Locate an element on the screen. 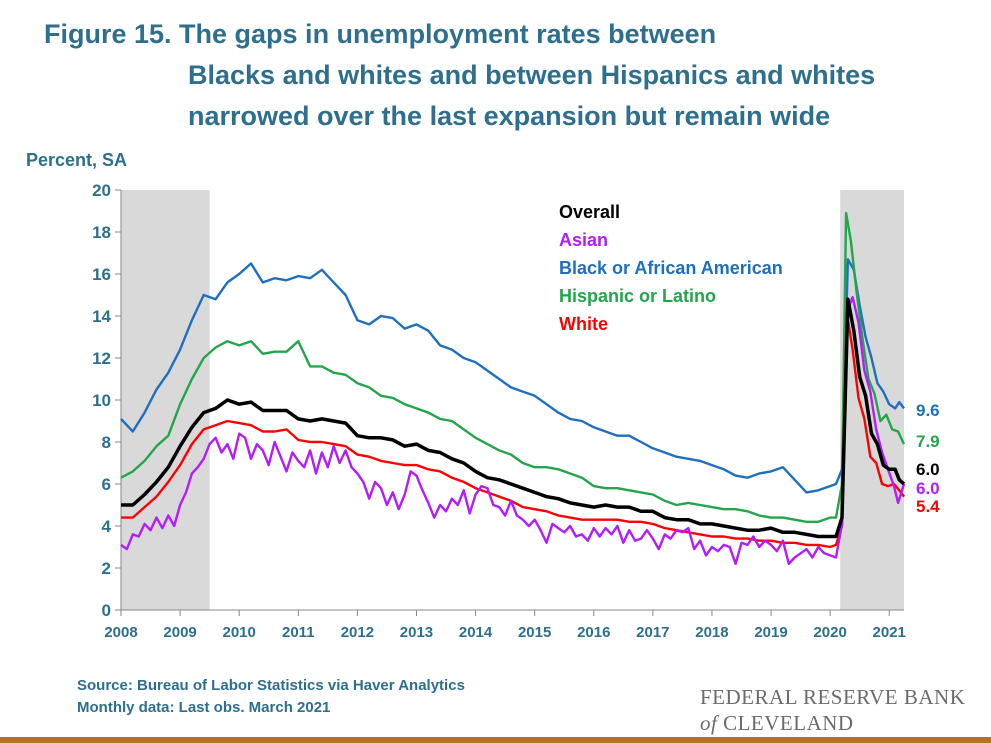 The image size is (991, 743). x-tick-label-2013: 2013 is located at coordinates (416, 632).